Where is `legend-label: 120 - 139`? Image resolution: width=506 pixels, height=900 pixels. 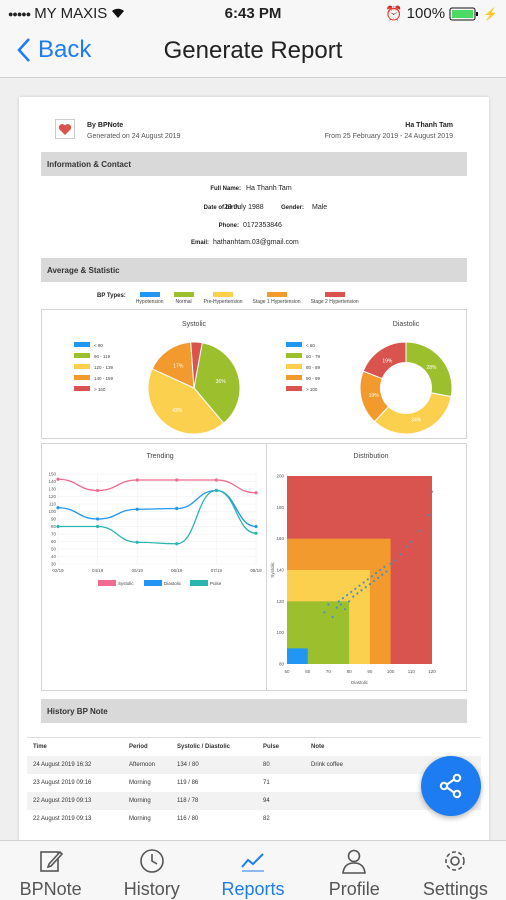 legend-label: 120 - 139 is located at coordinates (104, 367).